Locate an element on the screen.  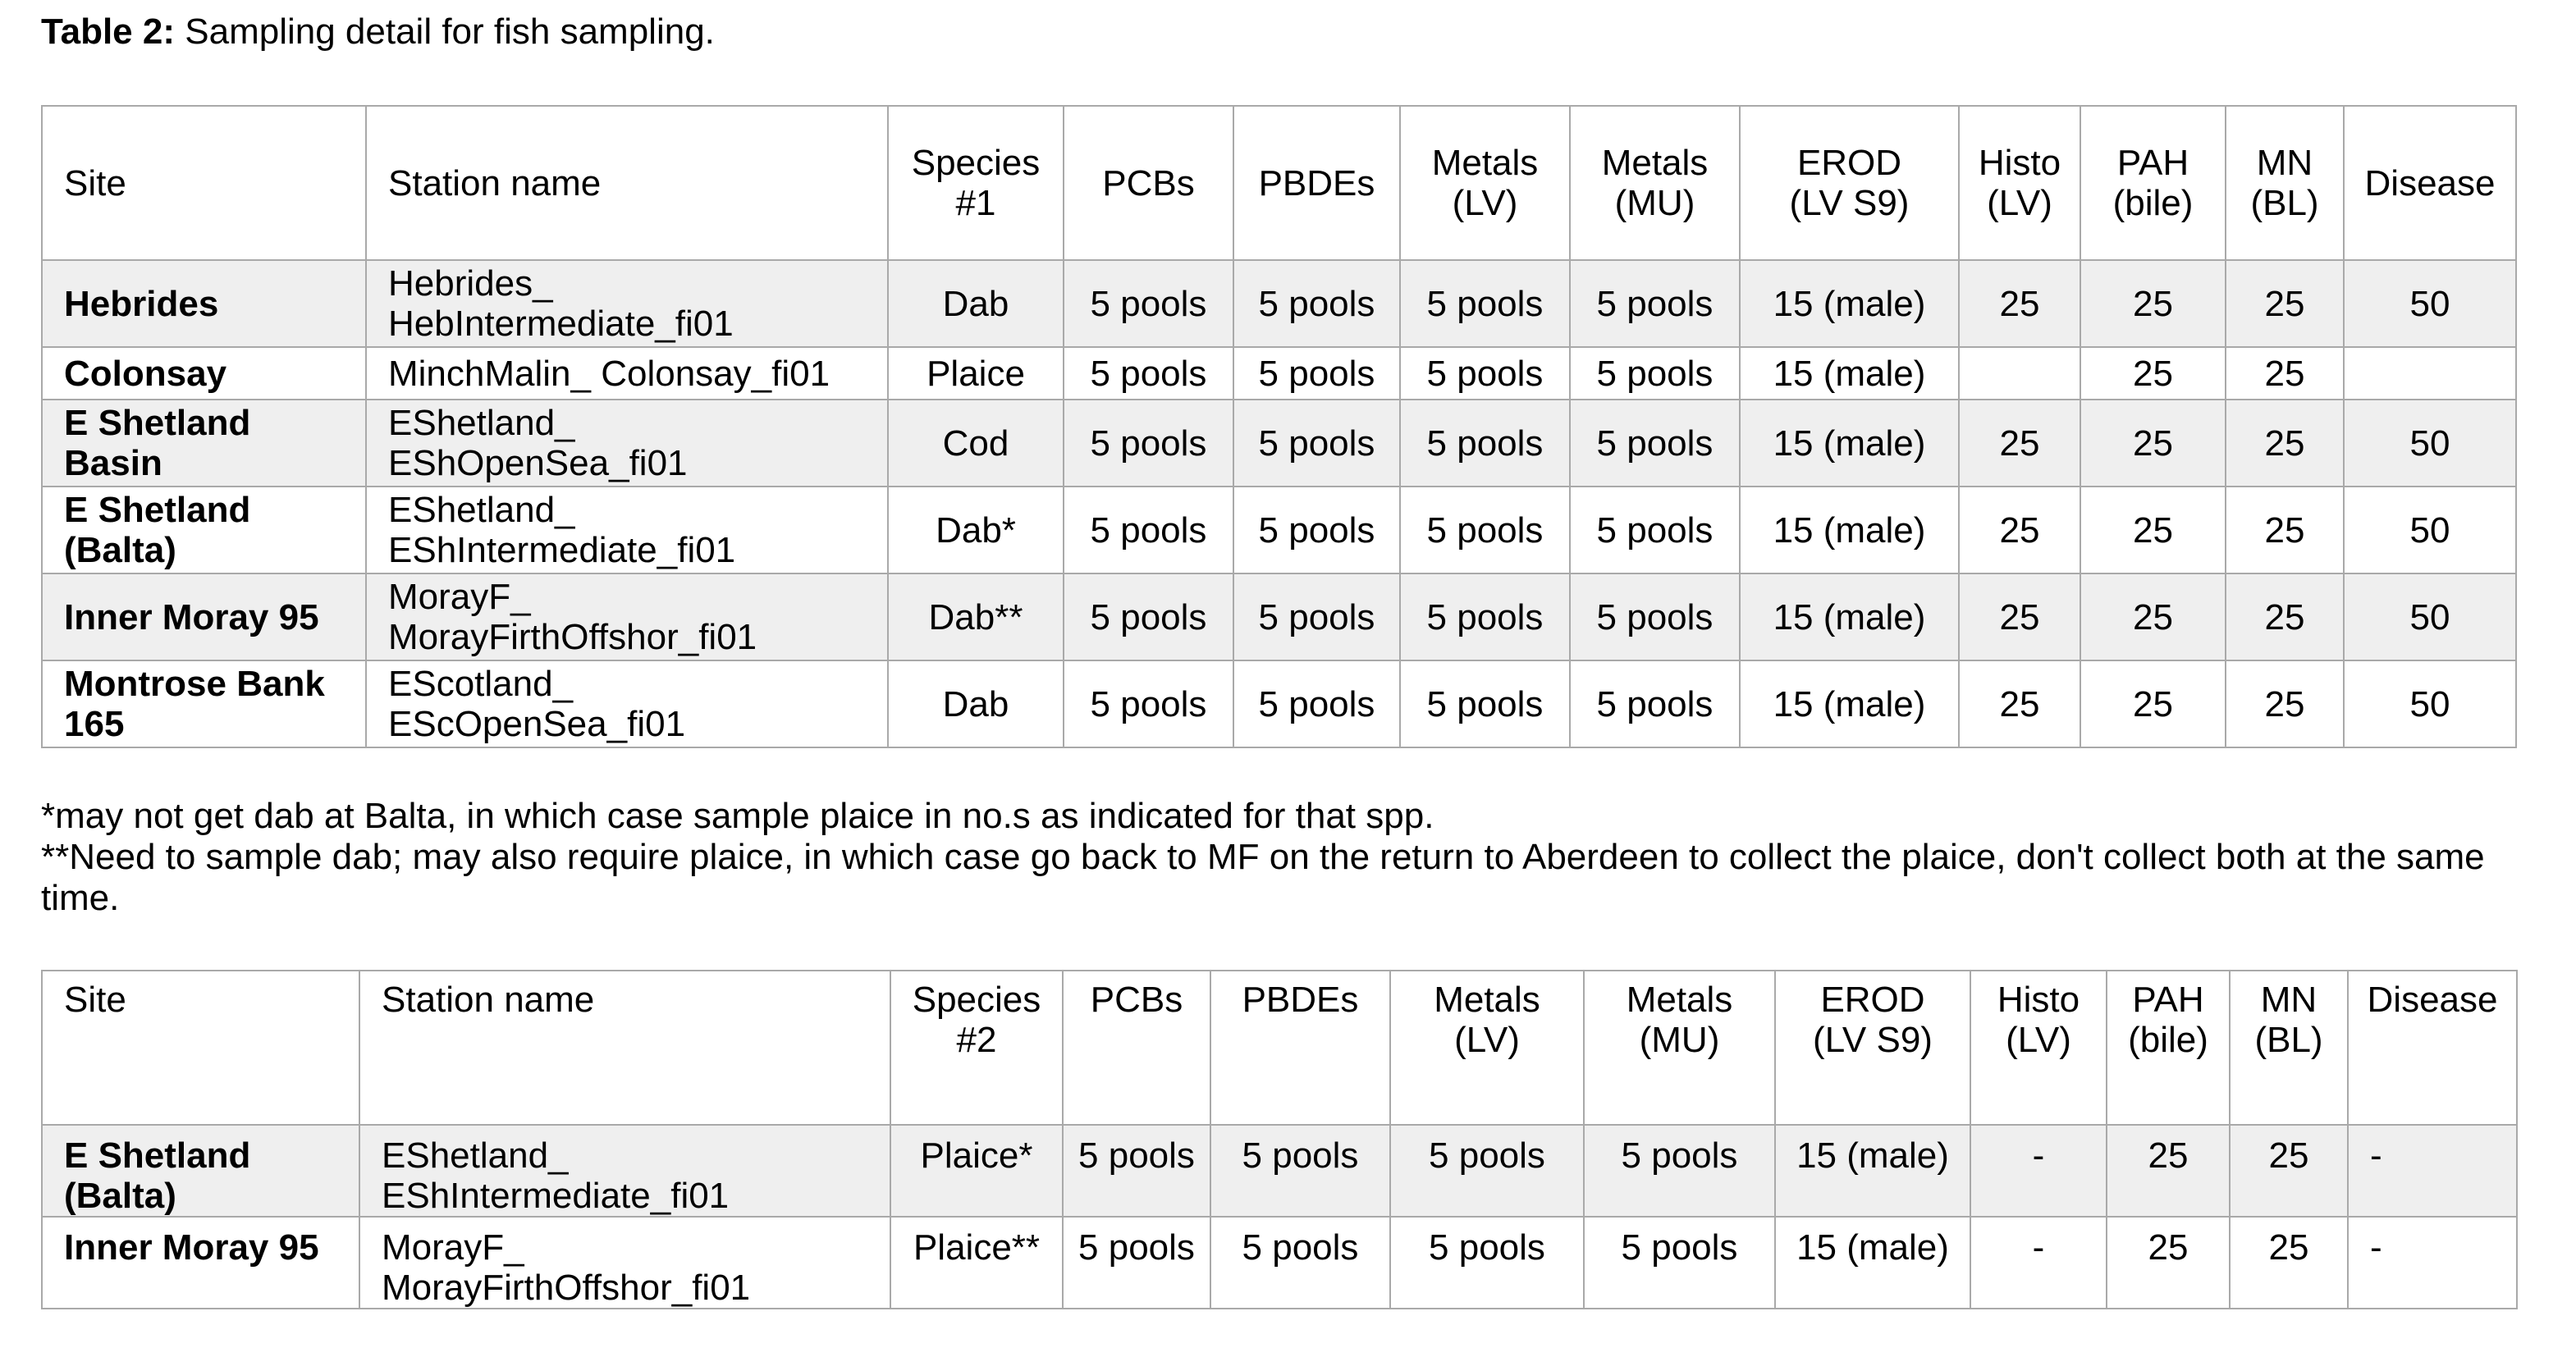
column-header-site: Site is located at coordinates (200, 1048).